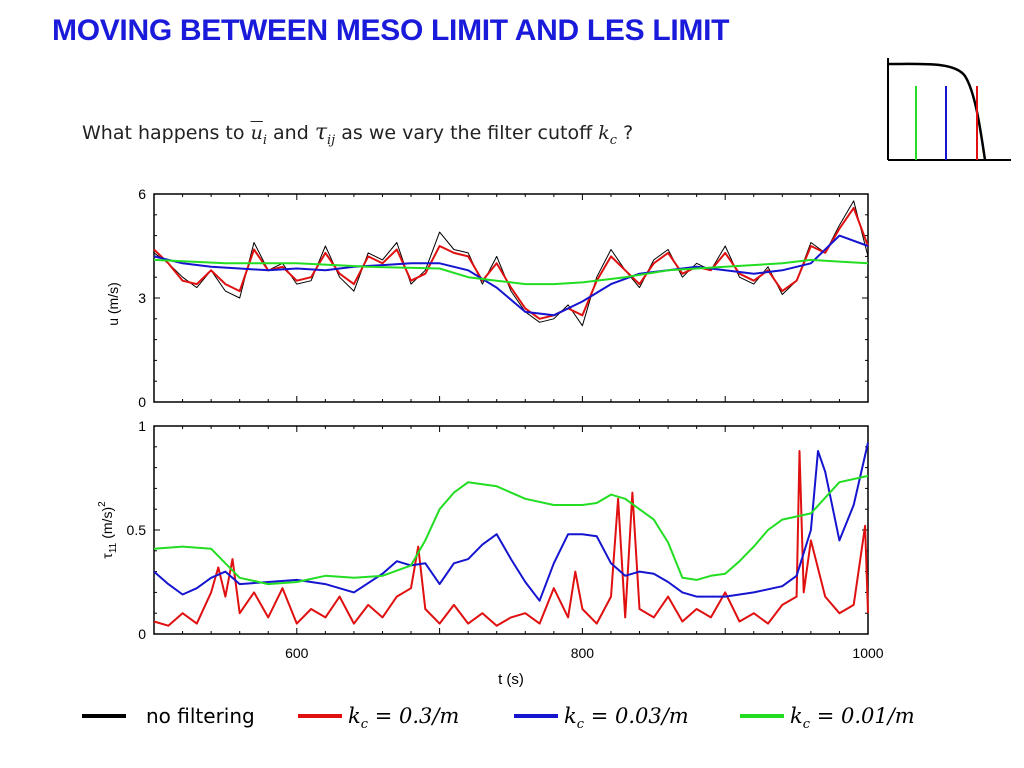  Describe the element at coordinates (163, 133) in the screenshot. I see `question-prefix: What happens to` at that location.